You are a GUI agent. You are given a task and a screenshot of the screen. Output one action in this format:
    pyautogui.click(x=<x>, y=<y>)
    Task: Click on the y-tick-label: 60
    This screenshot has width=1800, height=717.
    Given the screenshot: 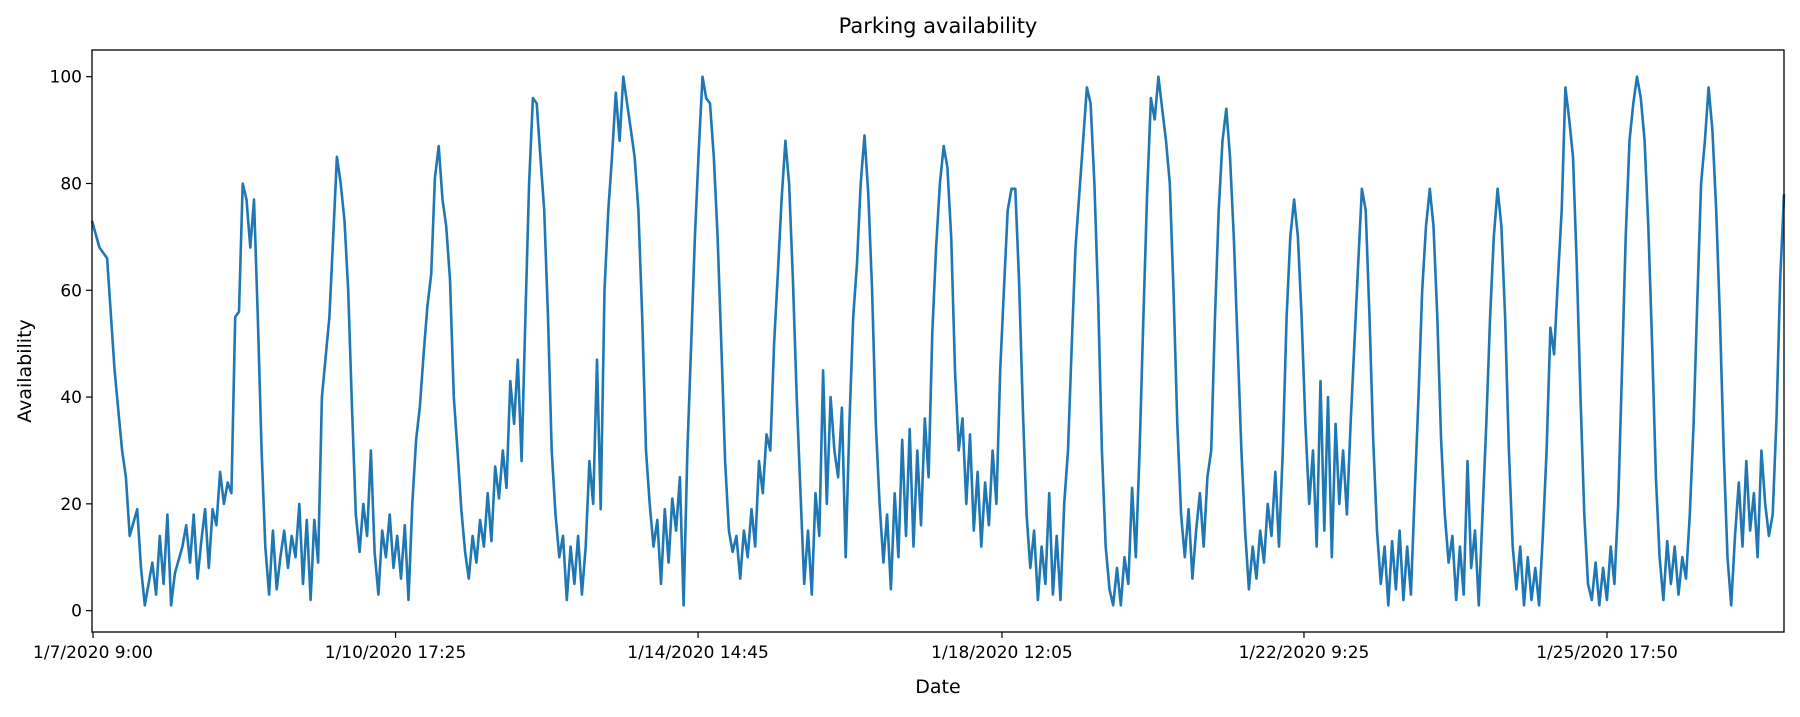 What is the action you would take?
    pyautogui.click(x=71, y=291)
    